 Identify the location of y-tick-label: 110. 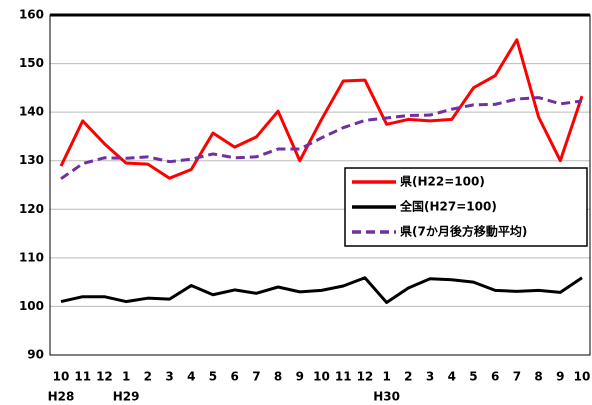
(31, 257).